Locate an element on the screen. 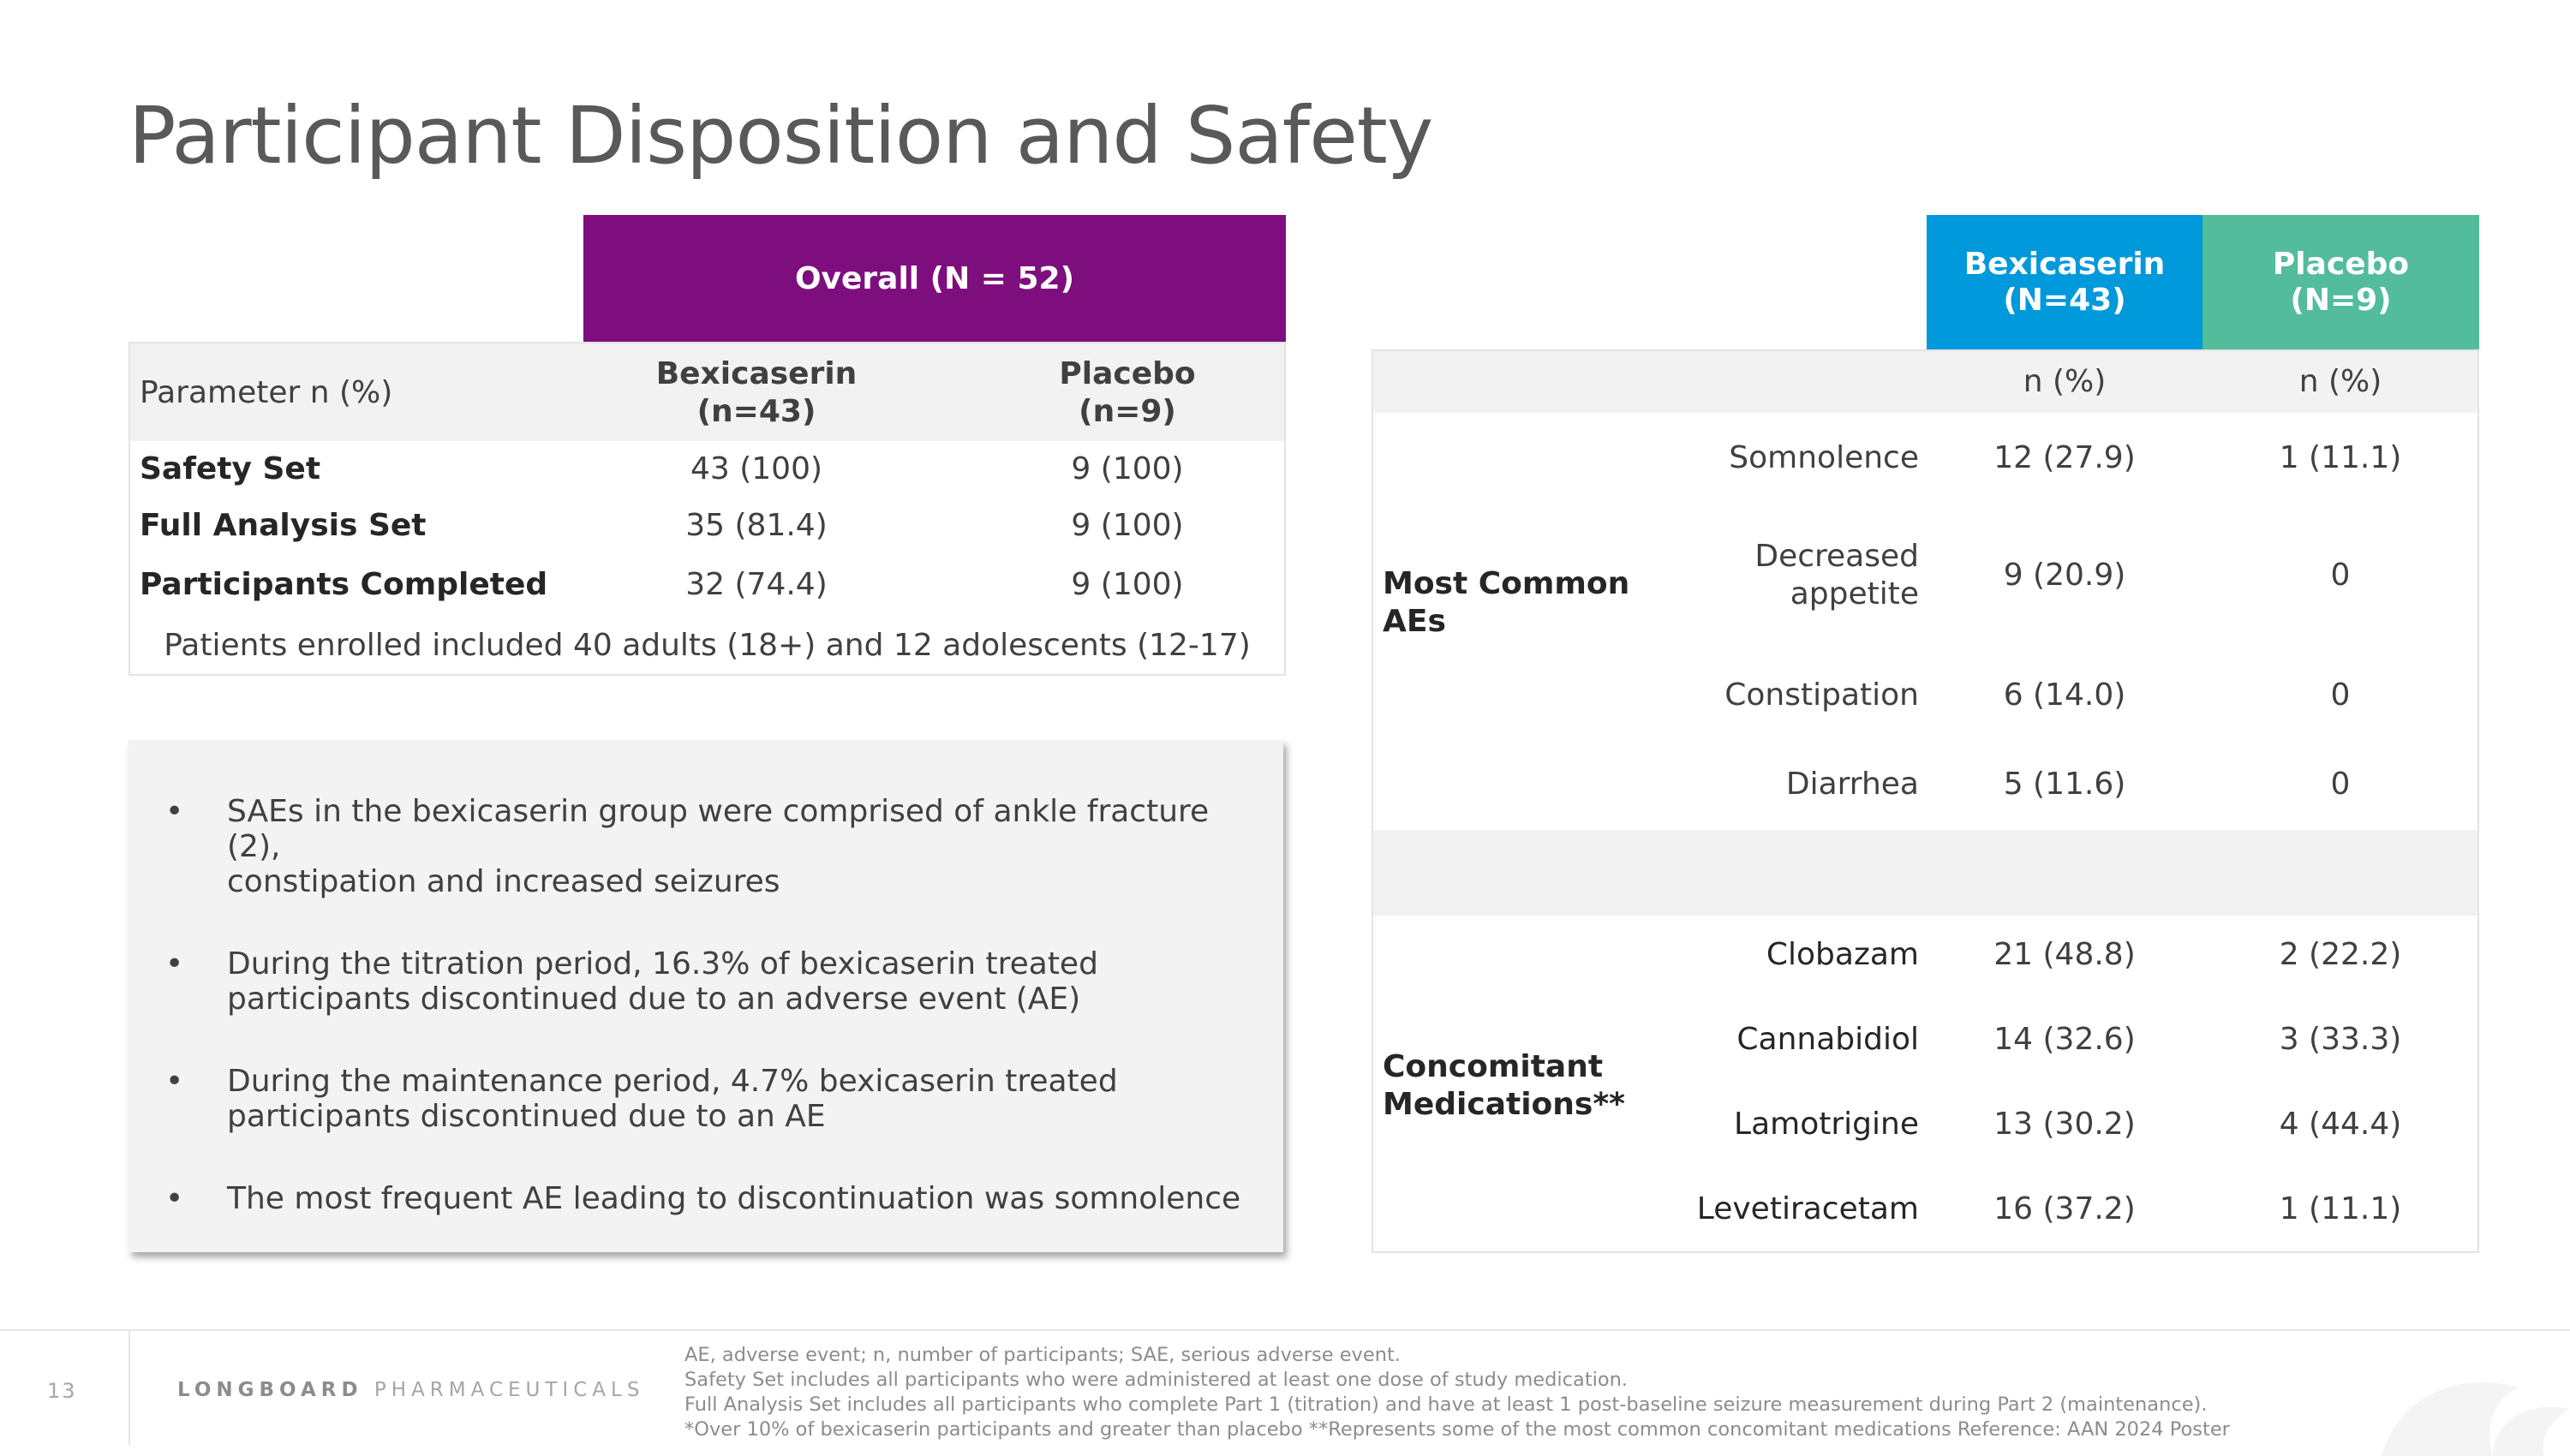  npct-row: n (%) n (%) is located at coordinates (1925, 382).